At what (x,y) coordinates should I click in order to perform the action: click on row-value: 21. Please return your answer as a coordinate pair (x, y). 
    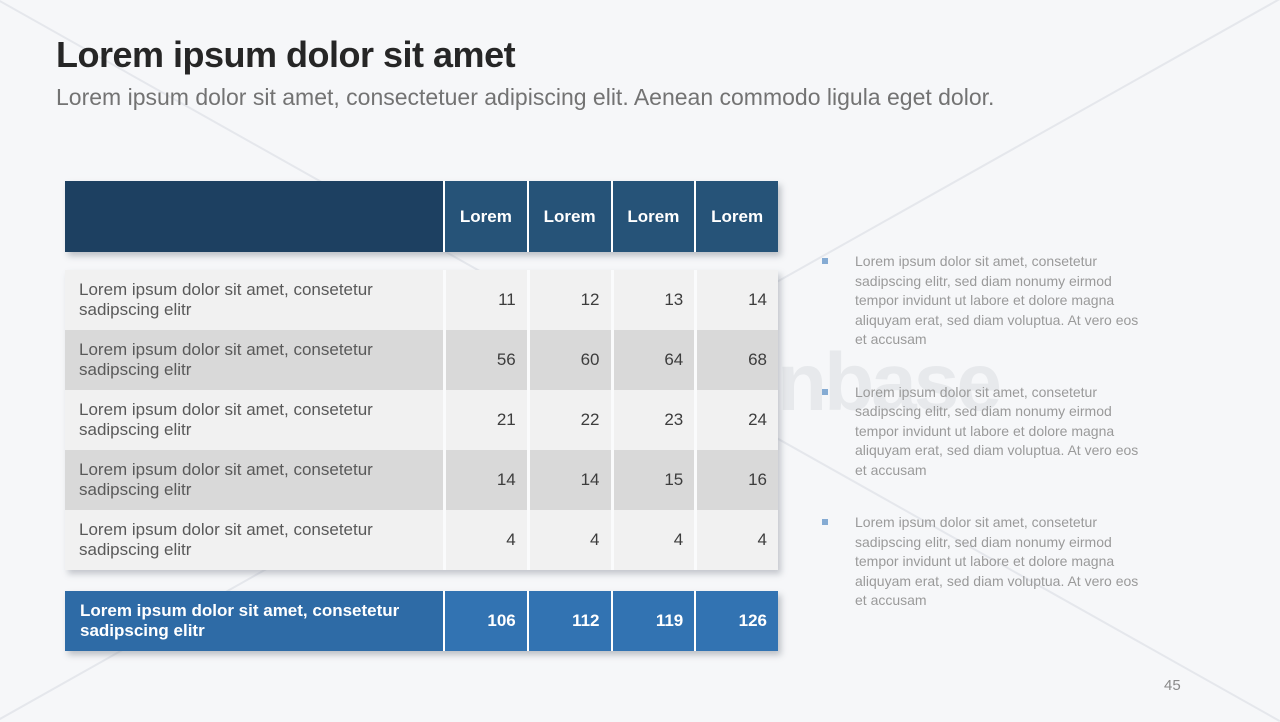
    Looking at the image, I should click on (485, 420).